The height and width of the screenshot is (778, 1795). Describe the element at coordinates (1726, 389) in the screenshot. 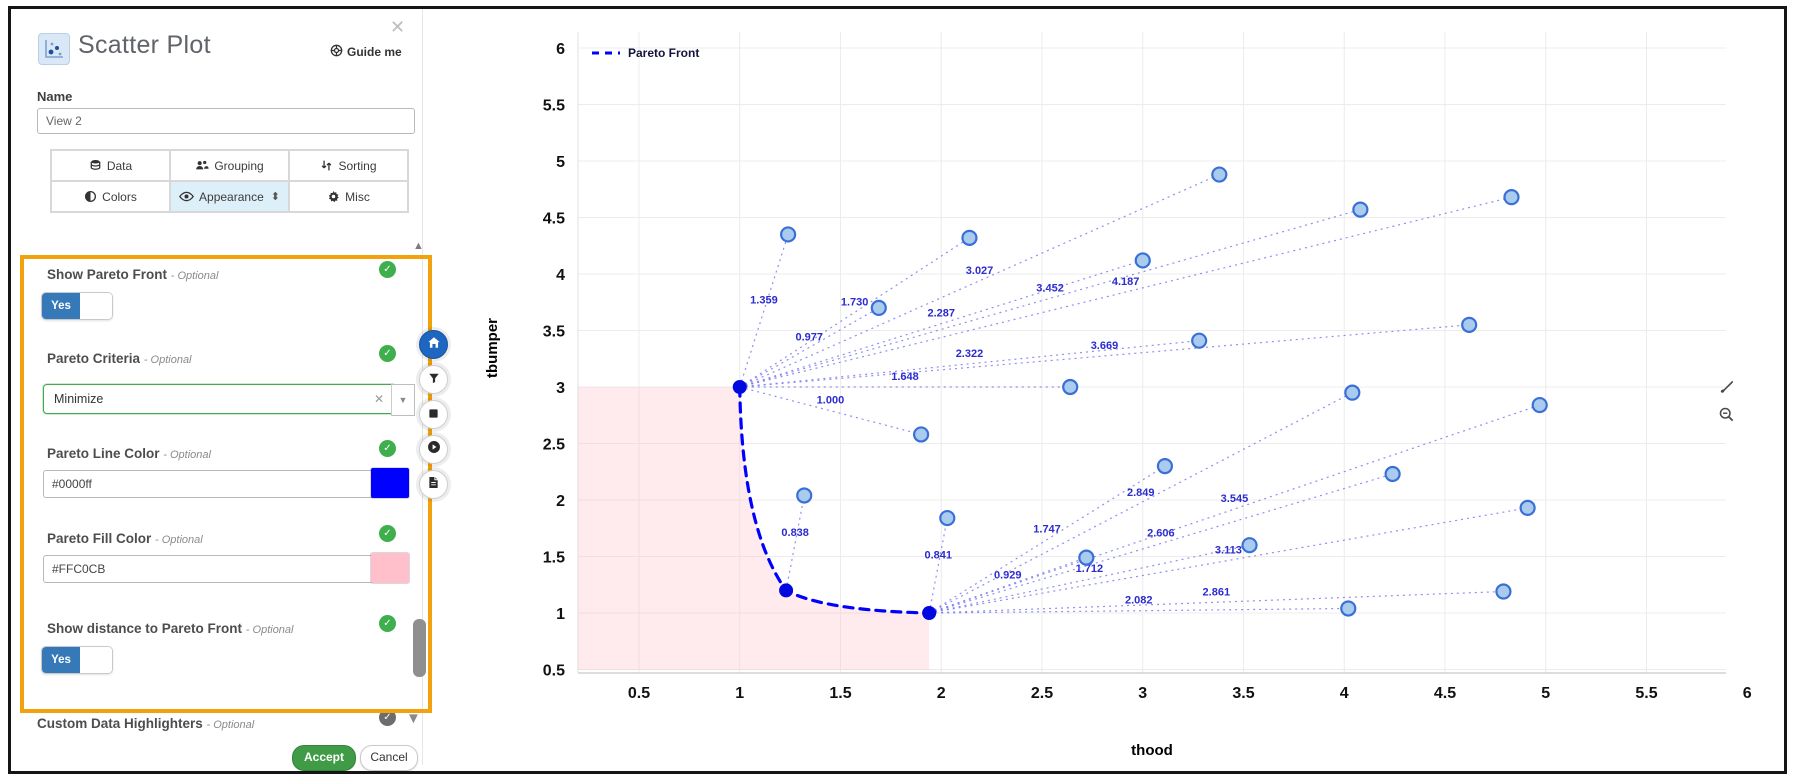

I see `brush-tool` at that location.